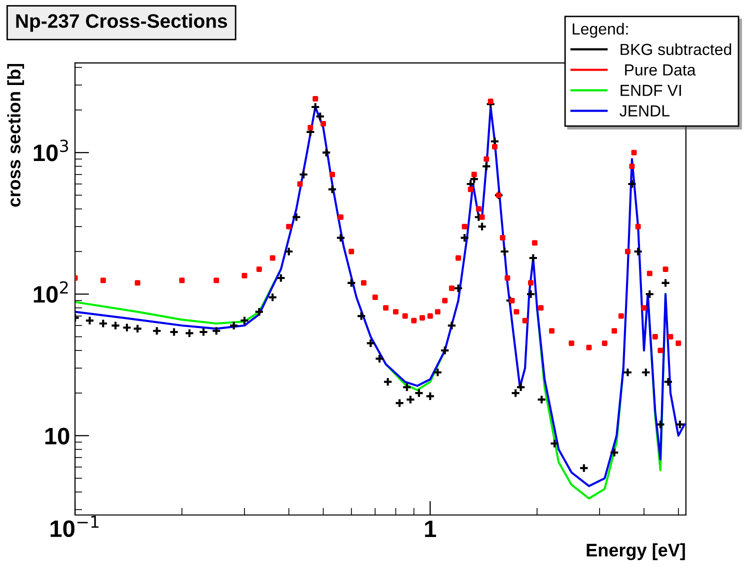 The image size is (748, 567). What do you see at coordinates (51, 151) in the screenshot?
I see `y-tick-label: 10$^{3}$` at bounding box center [51, 151].